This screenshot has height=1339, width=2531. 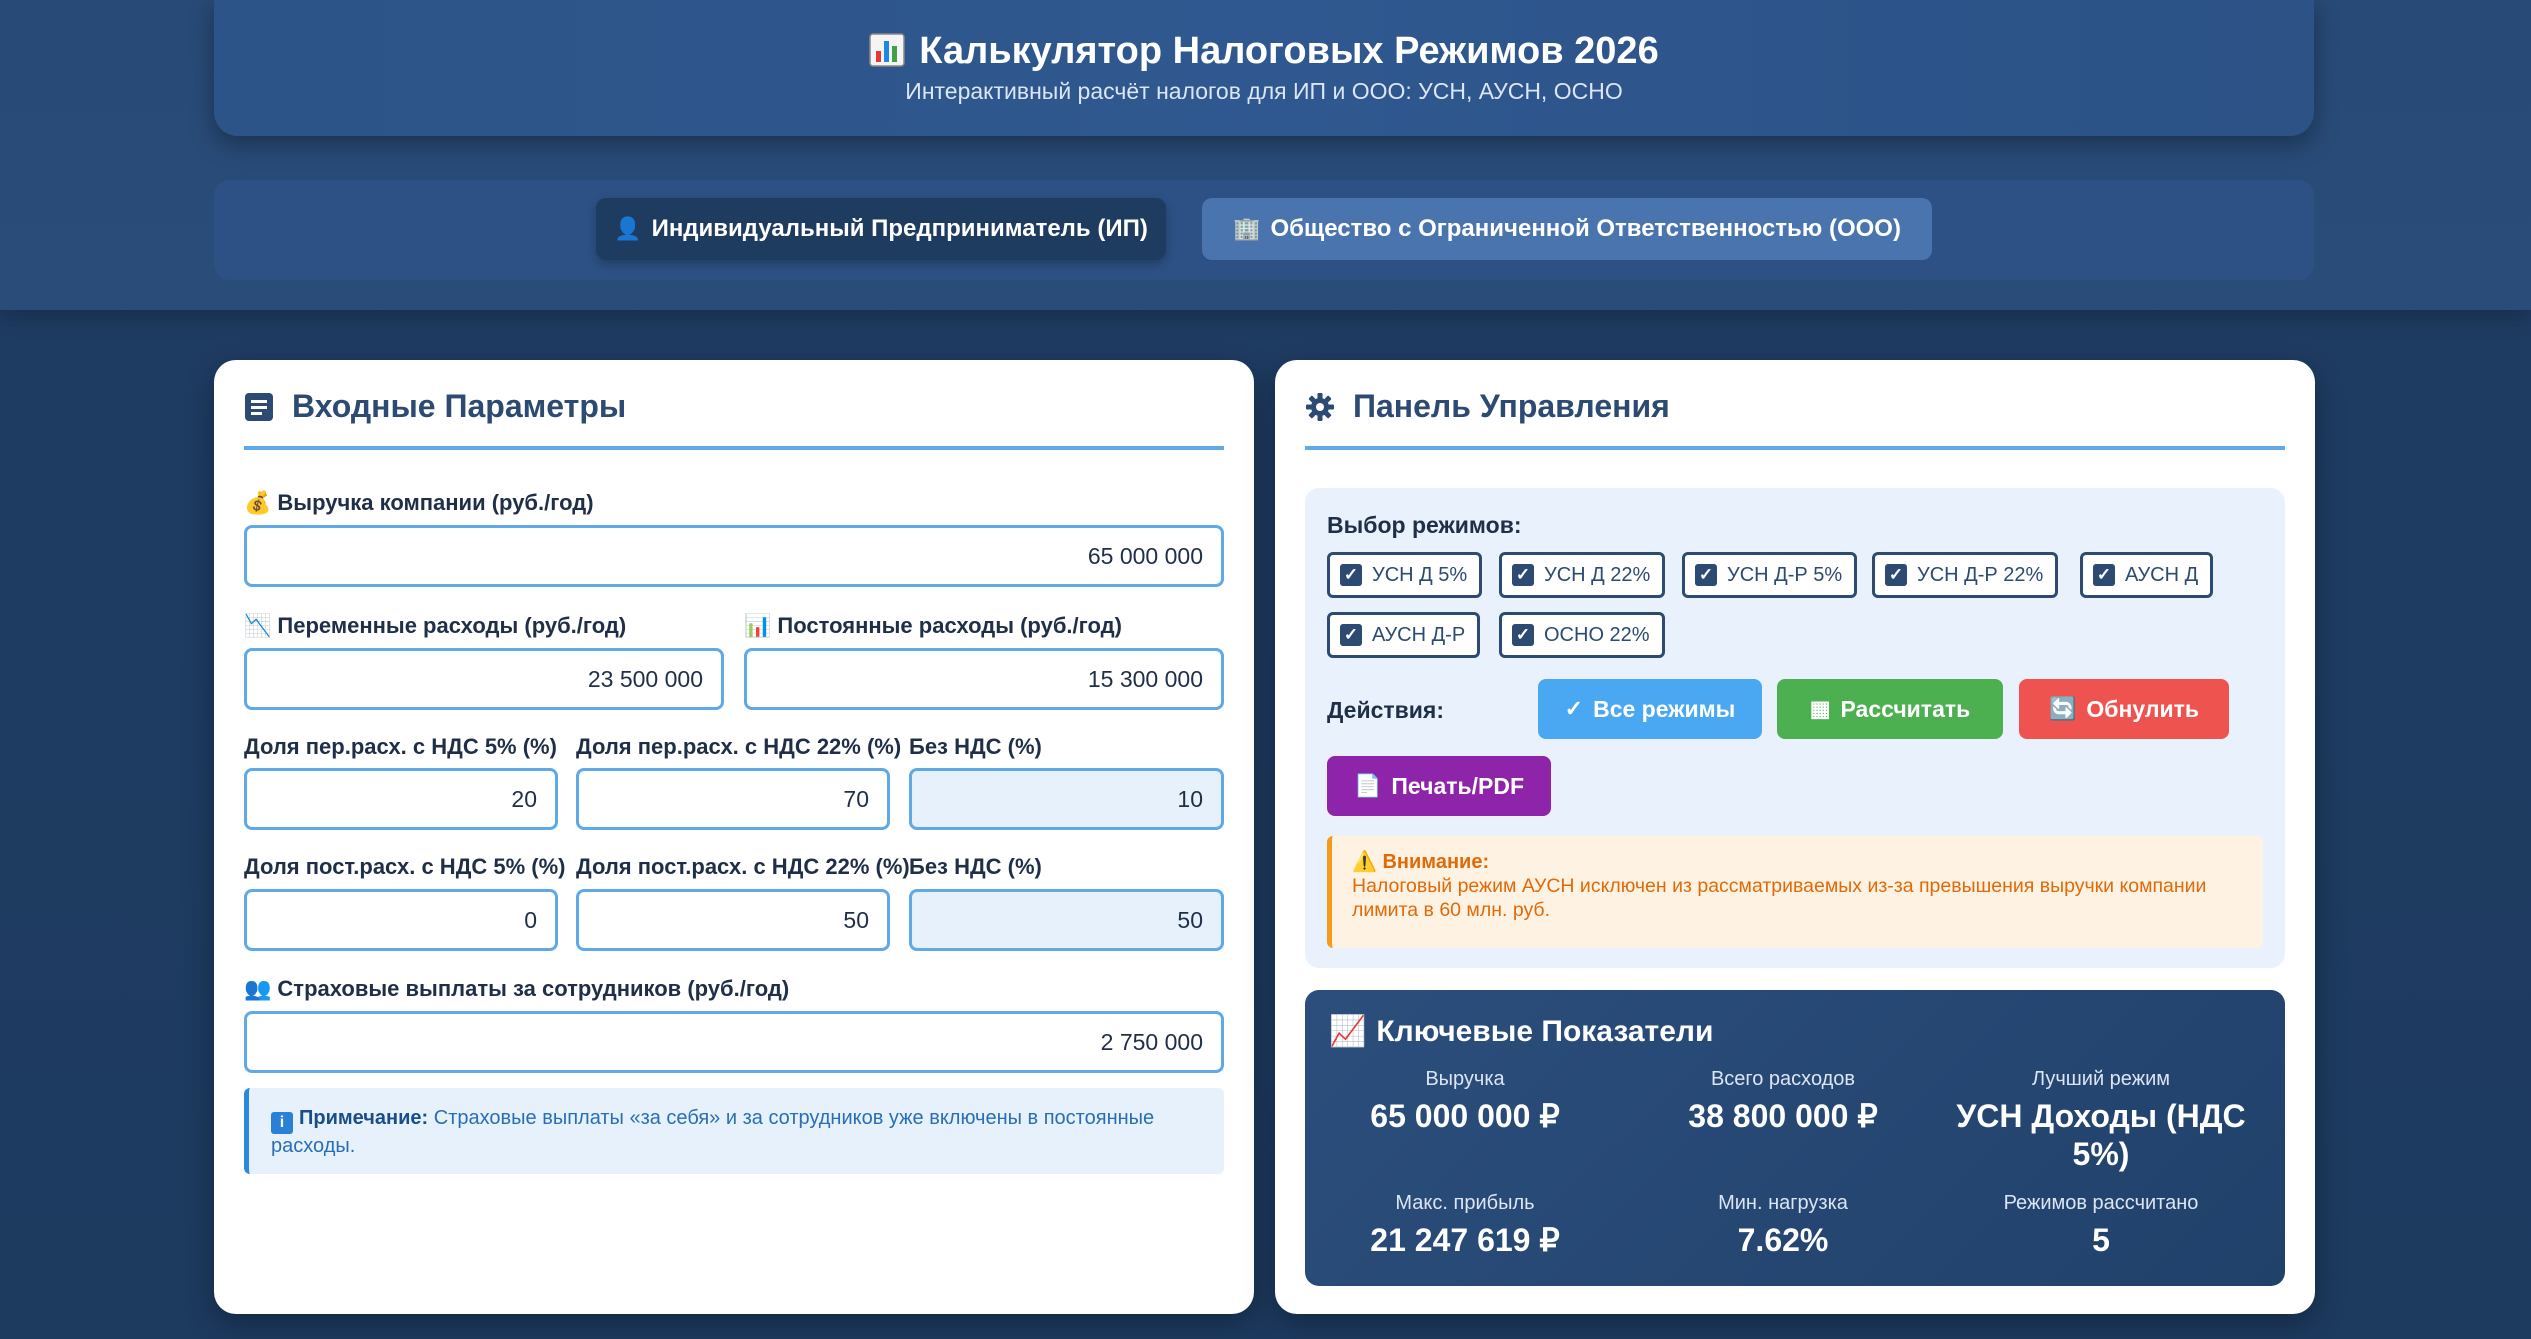 I want to click on fix-novat-label: Без НДС (%), so click(x=975, y=866).